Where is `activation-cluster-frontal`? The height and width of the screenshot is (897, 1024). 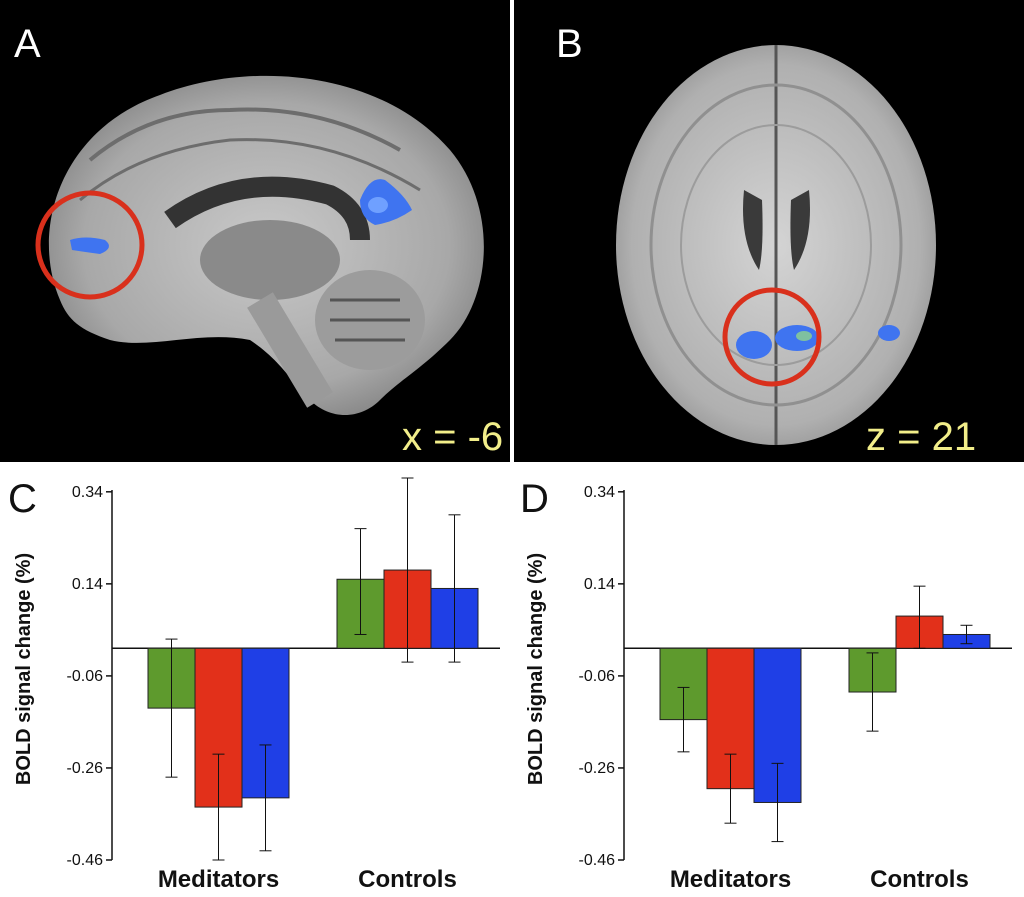 activation-cluster-frontal is located at coordinates (89, 245).